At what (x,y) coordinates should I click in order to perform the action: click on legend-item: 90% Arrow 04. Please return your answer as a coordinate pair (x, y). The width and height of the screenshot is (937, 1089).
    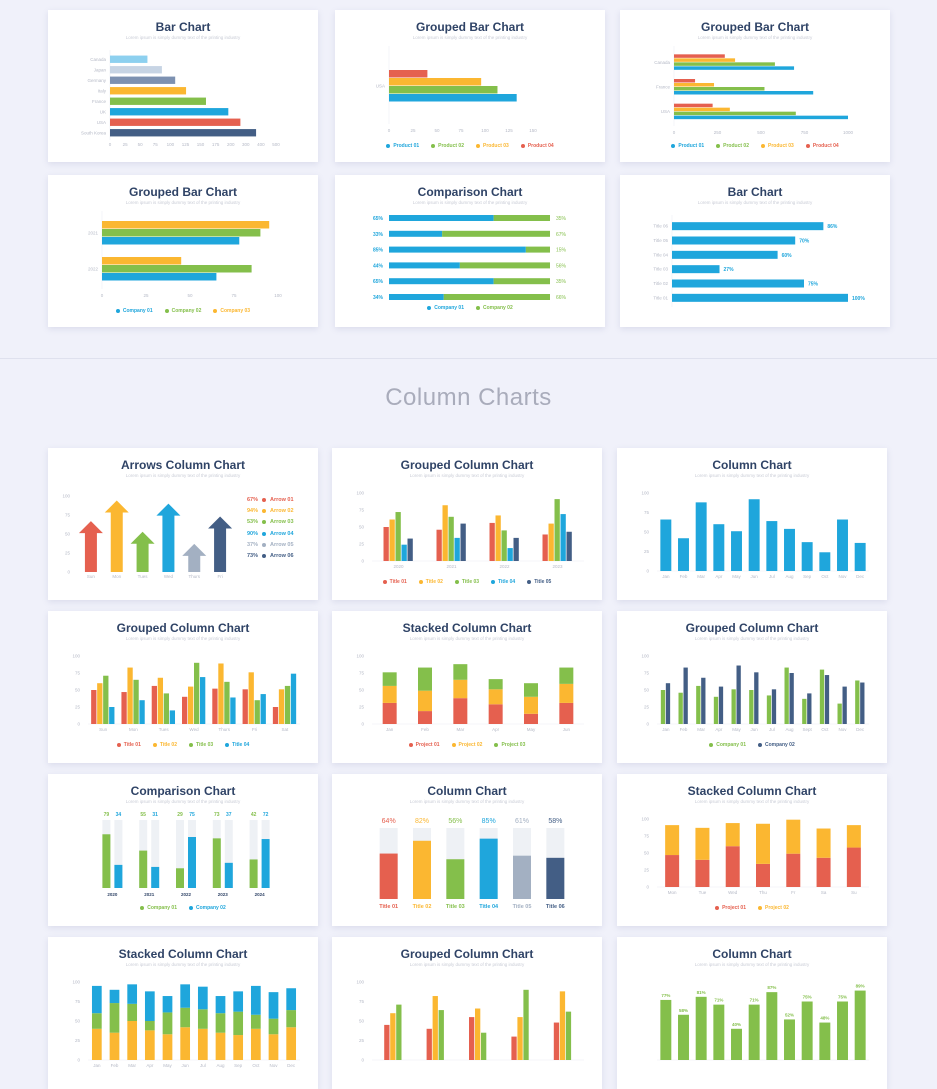
    Looking at the image, I should click on (269, 533).